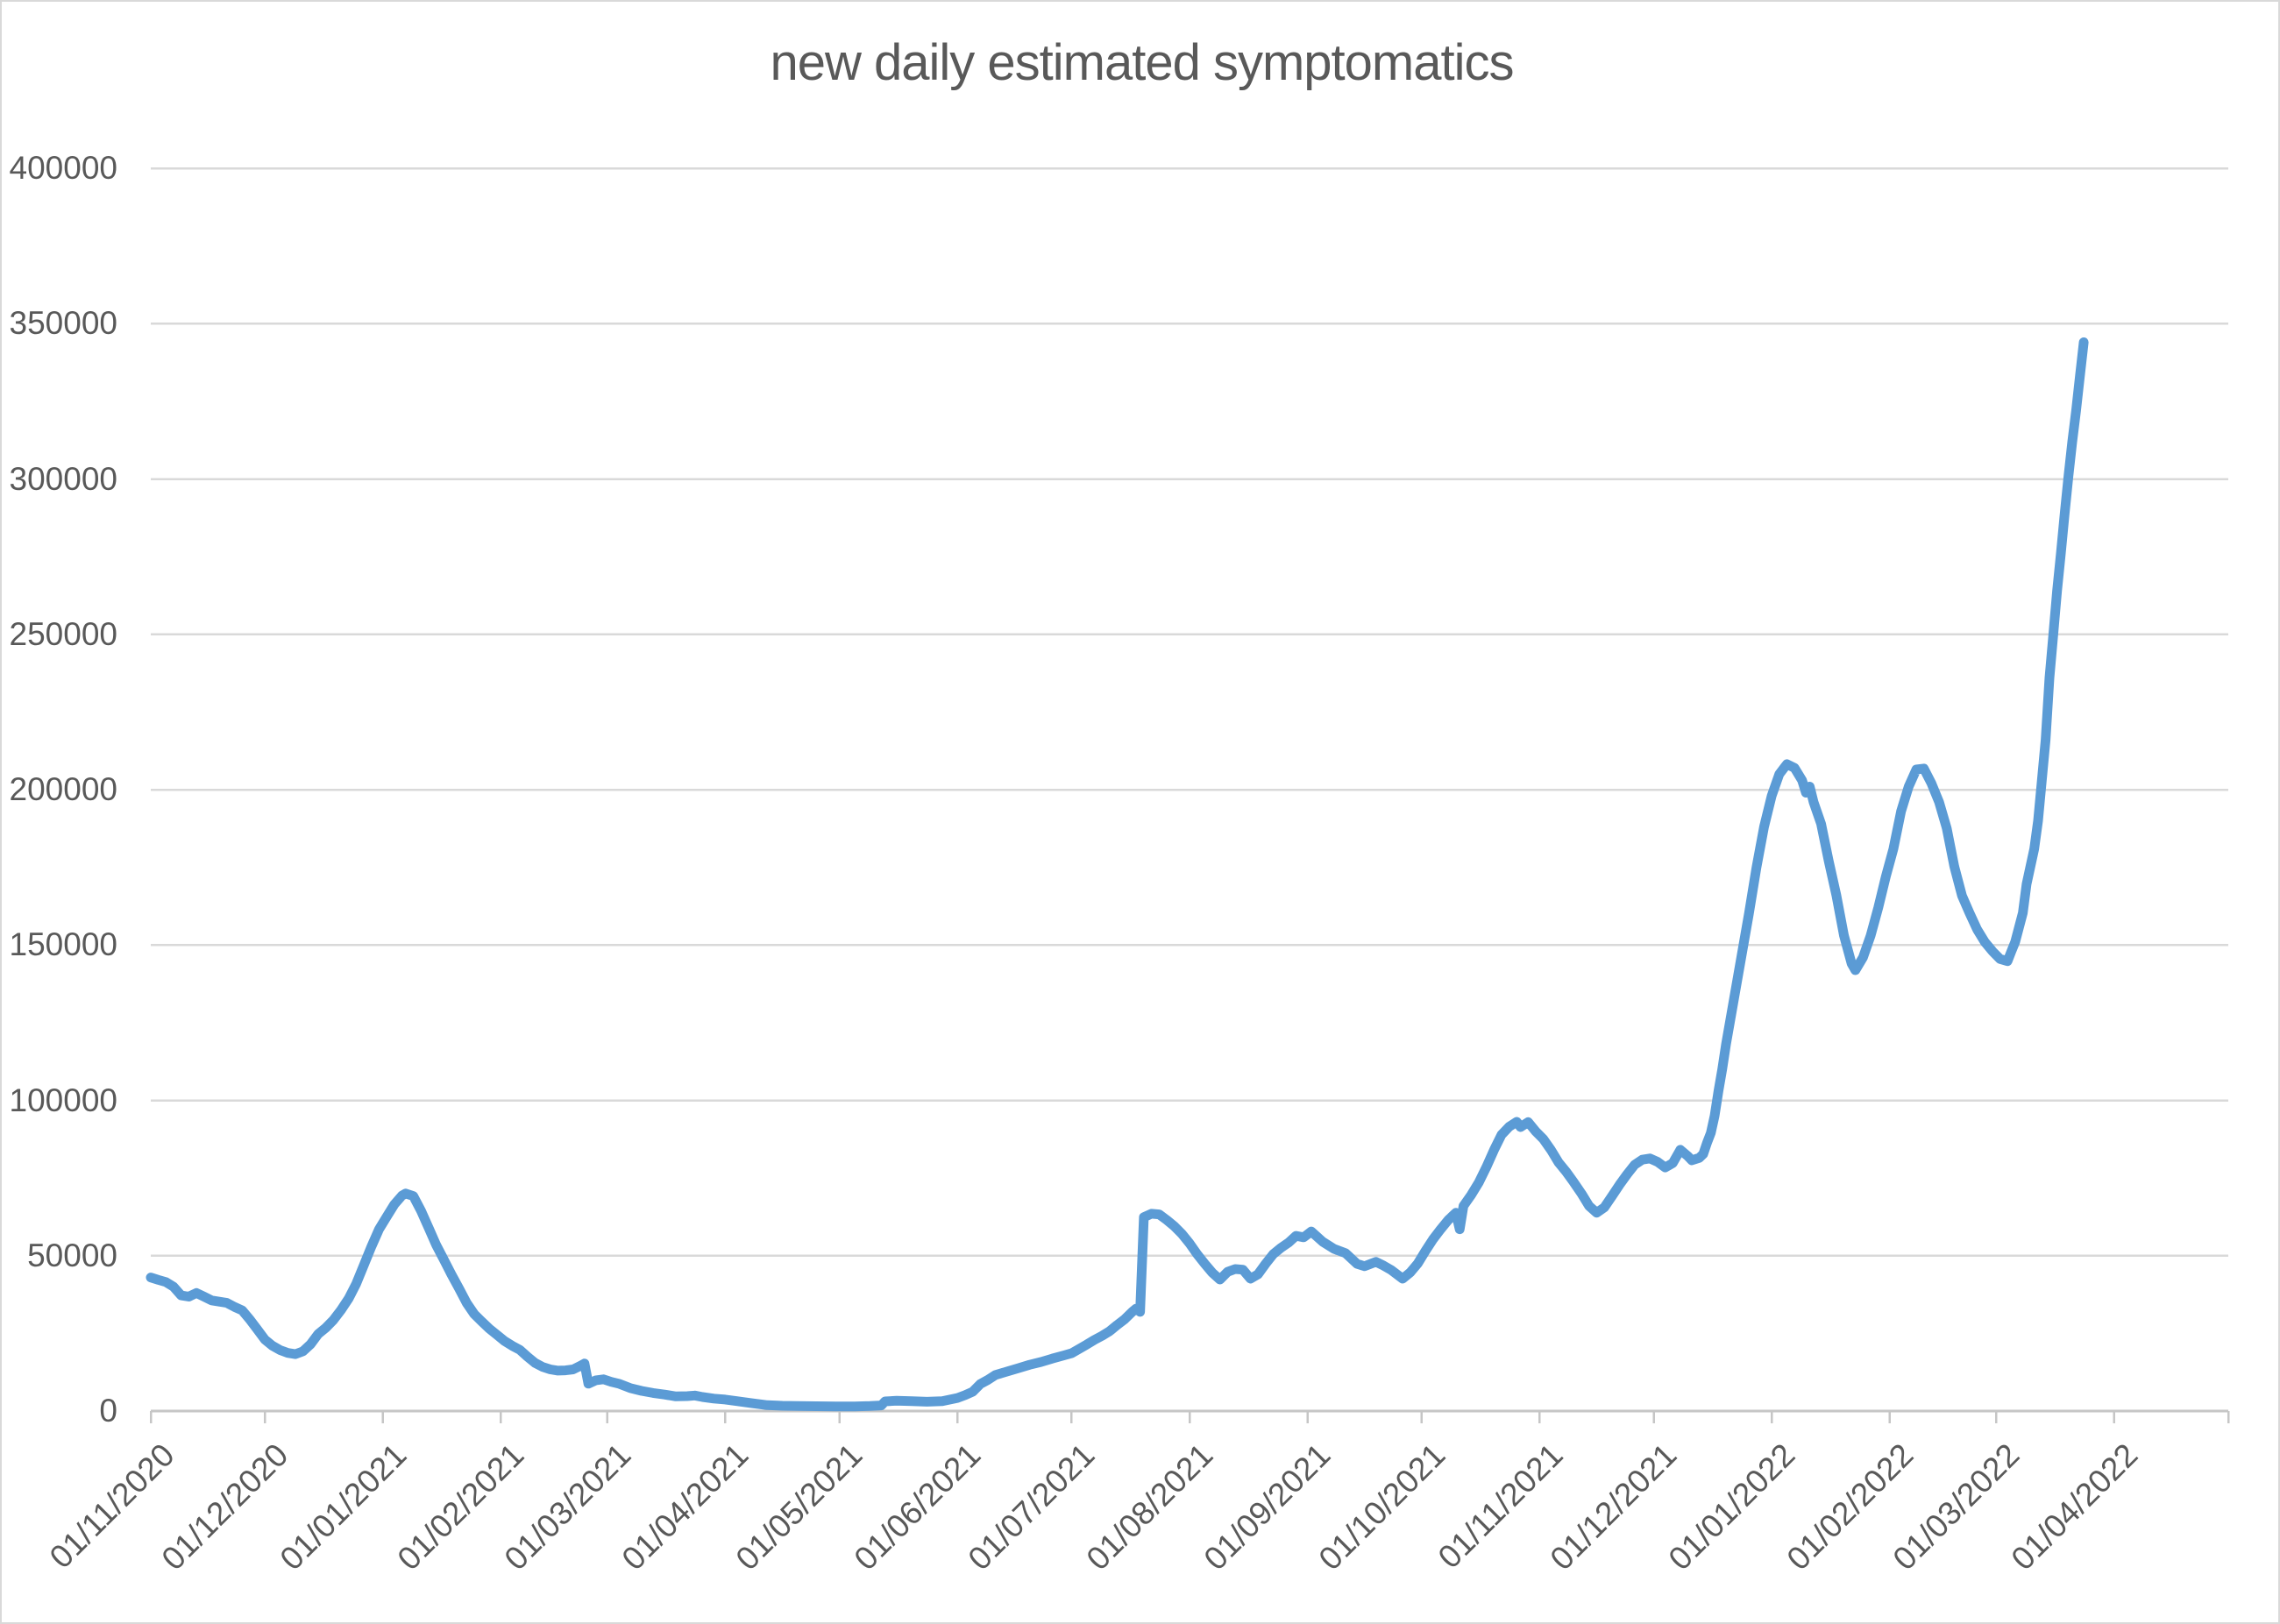 This screenshot has height=1624, width=2280. I want to click on y-tick-label-200000: 200000, so click(63, 789).